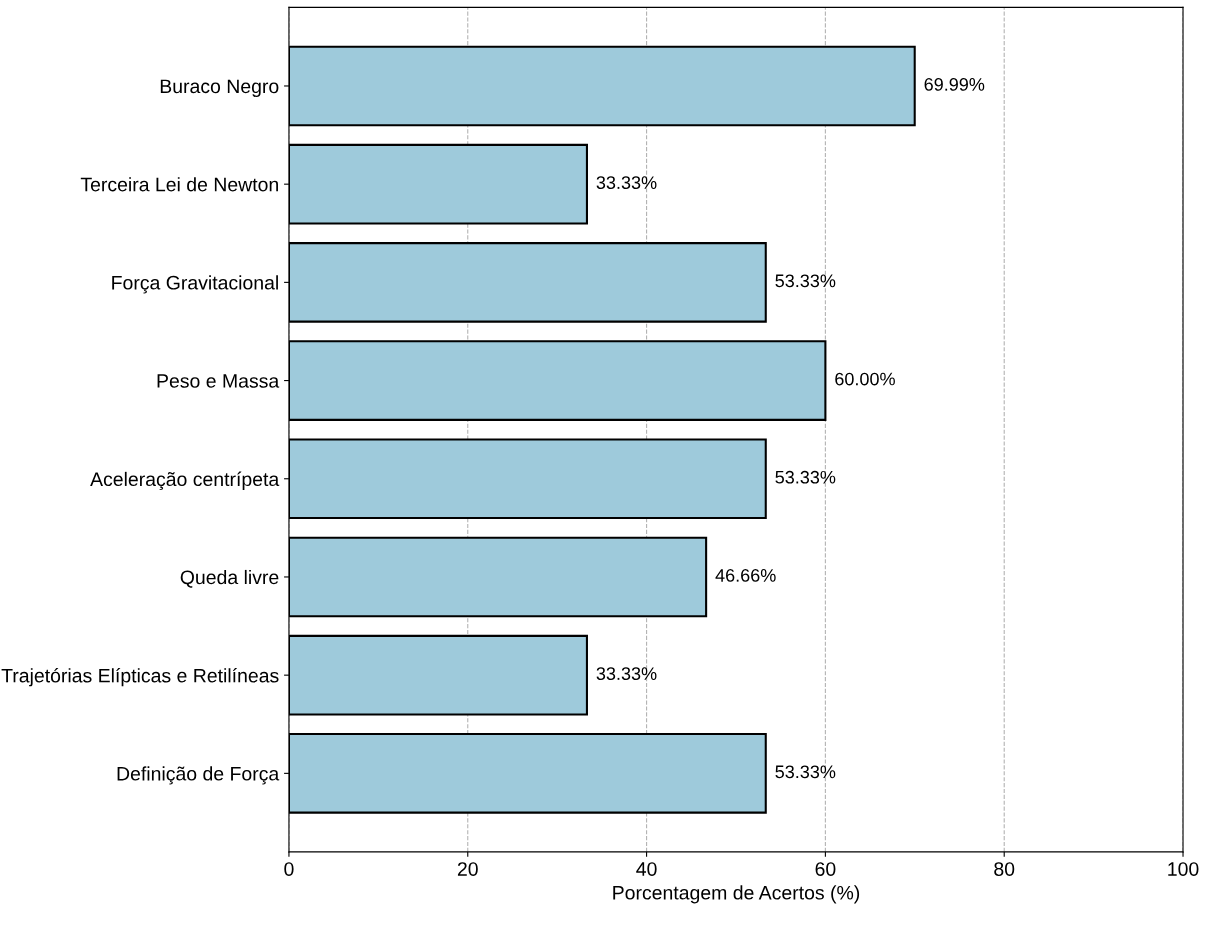  I want to click on x-tick-label: 80, so click(1004, 869).